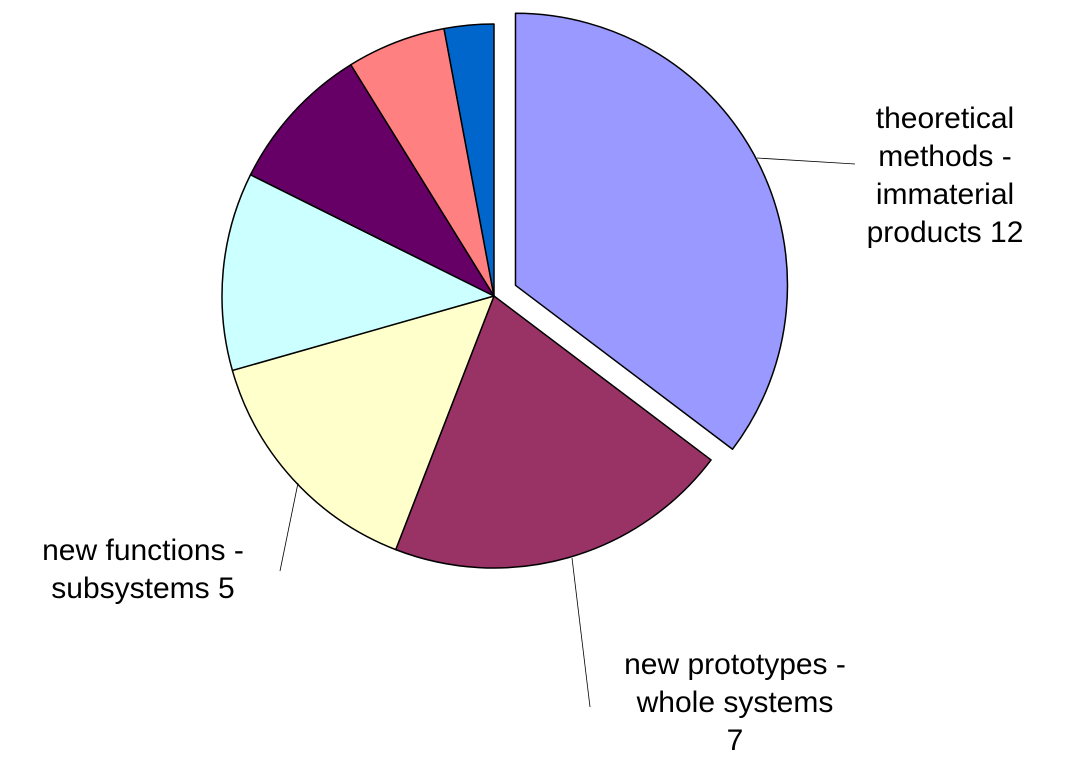  I want to click on slice-label-2: new prototypes - whole systems 7, so click(735, 702).